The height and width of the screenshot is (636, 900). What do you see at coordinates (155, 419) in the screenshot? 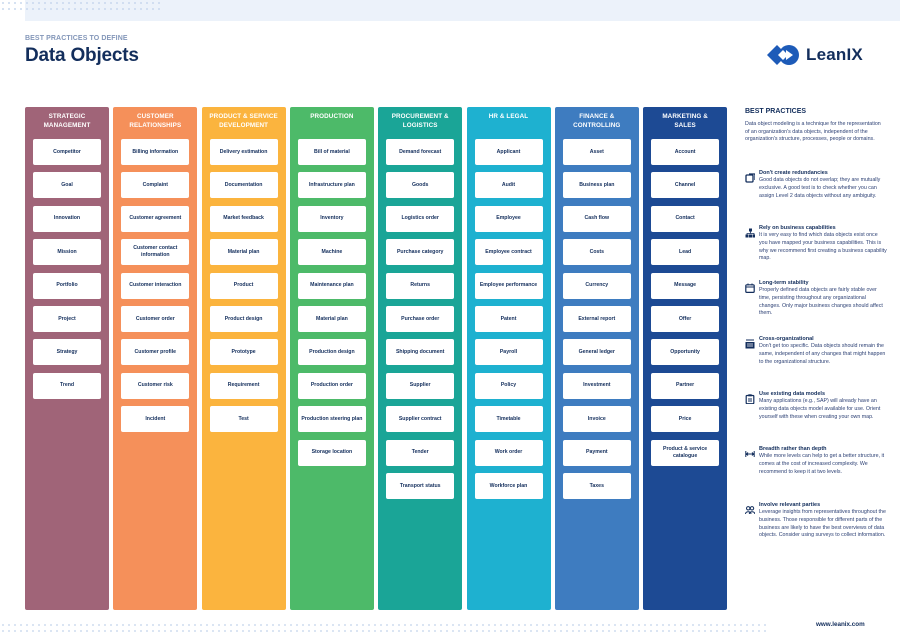
I see `data-object-card: Incident` at bounding box center [155, 419].